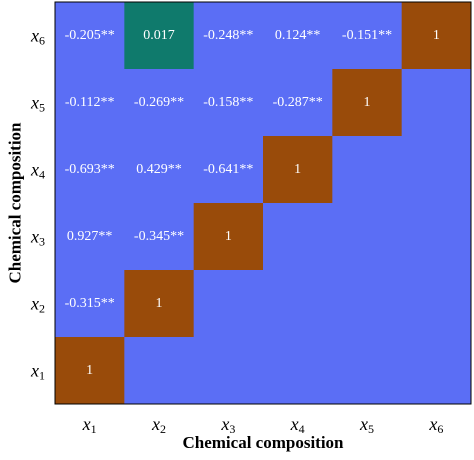  What do you see at coordinates (298, 35) in the screenshot?
I see `cell-value-label: 0.124**` at bounding box center [298, 35].